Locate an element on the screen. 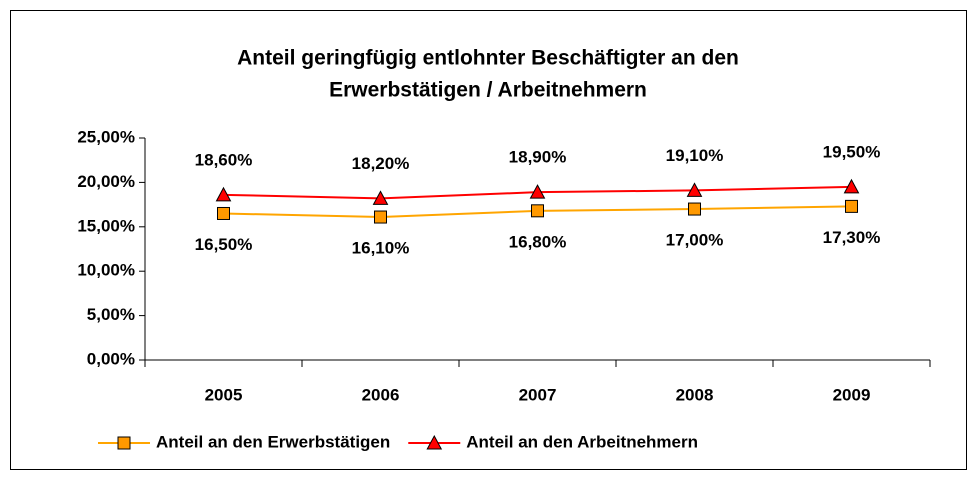 This screenshot has width=977, height=480. data-label: 17,00% is located at coordinates (695, 240).